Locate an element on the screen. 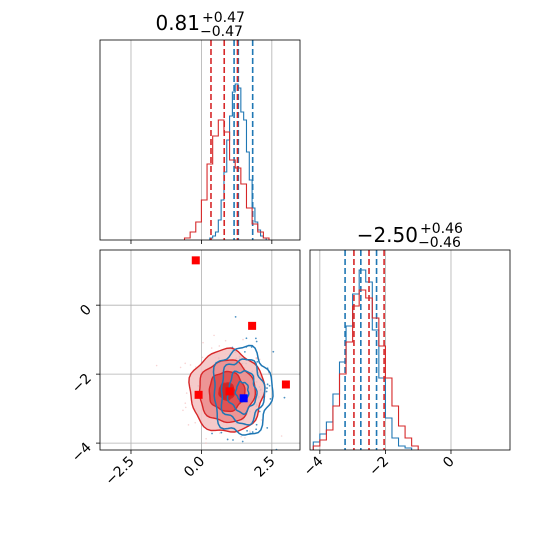  x-tick-label-1: −2 is located at coordinates (379, 467).